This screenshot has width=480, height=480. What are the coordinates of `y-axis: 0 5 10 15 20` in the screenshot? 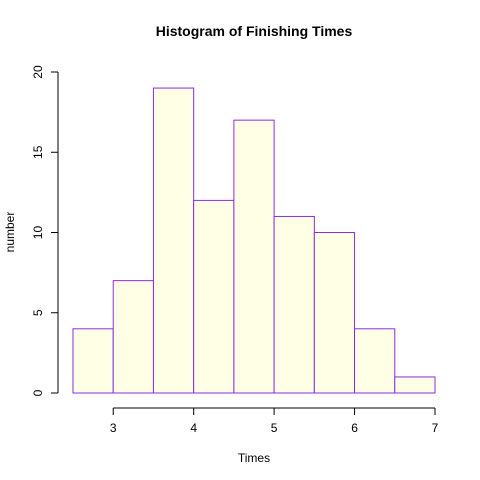 It's located at (44, 230).